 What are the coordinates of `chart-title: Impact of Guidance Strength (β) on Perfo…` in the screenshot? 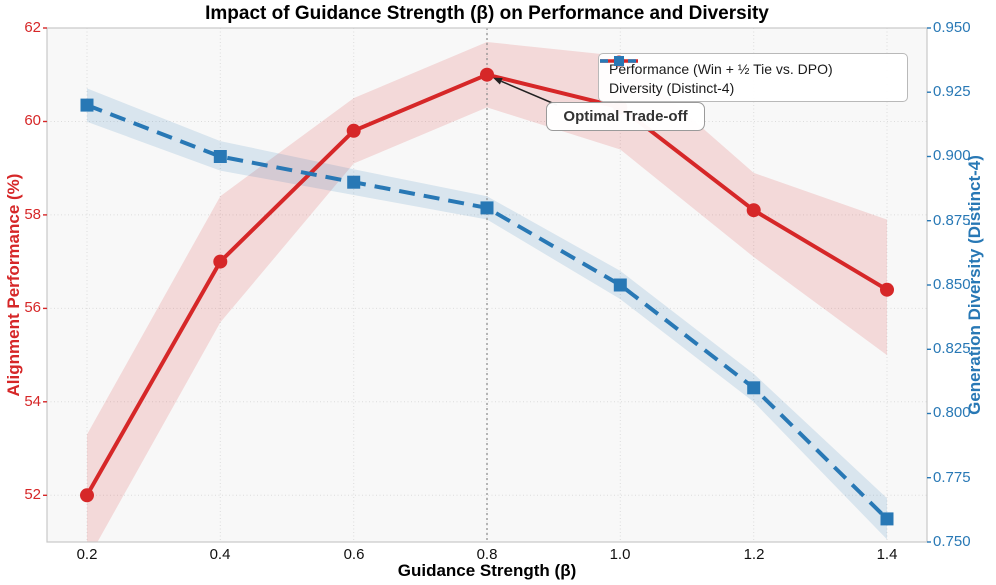 It's located at (487, 13).